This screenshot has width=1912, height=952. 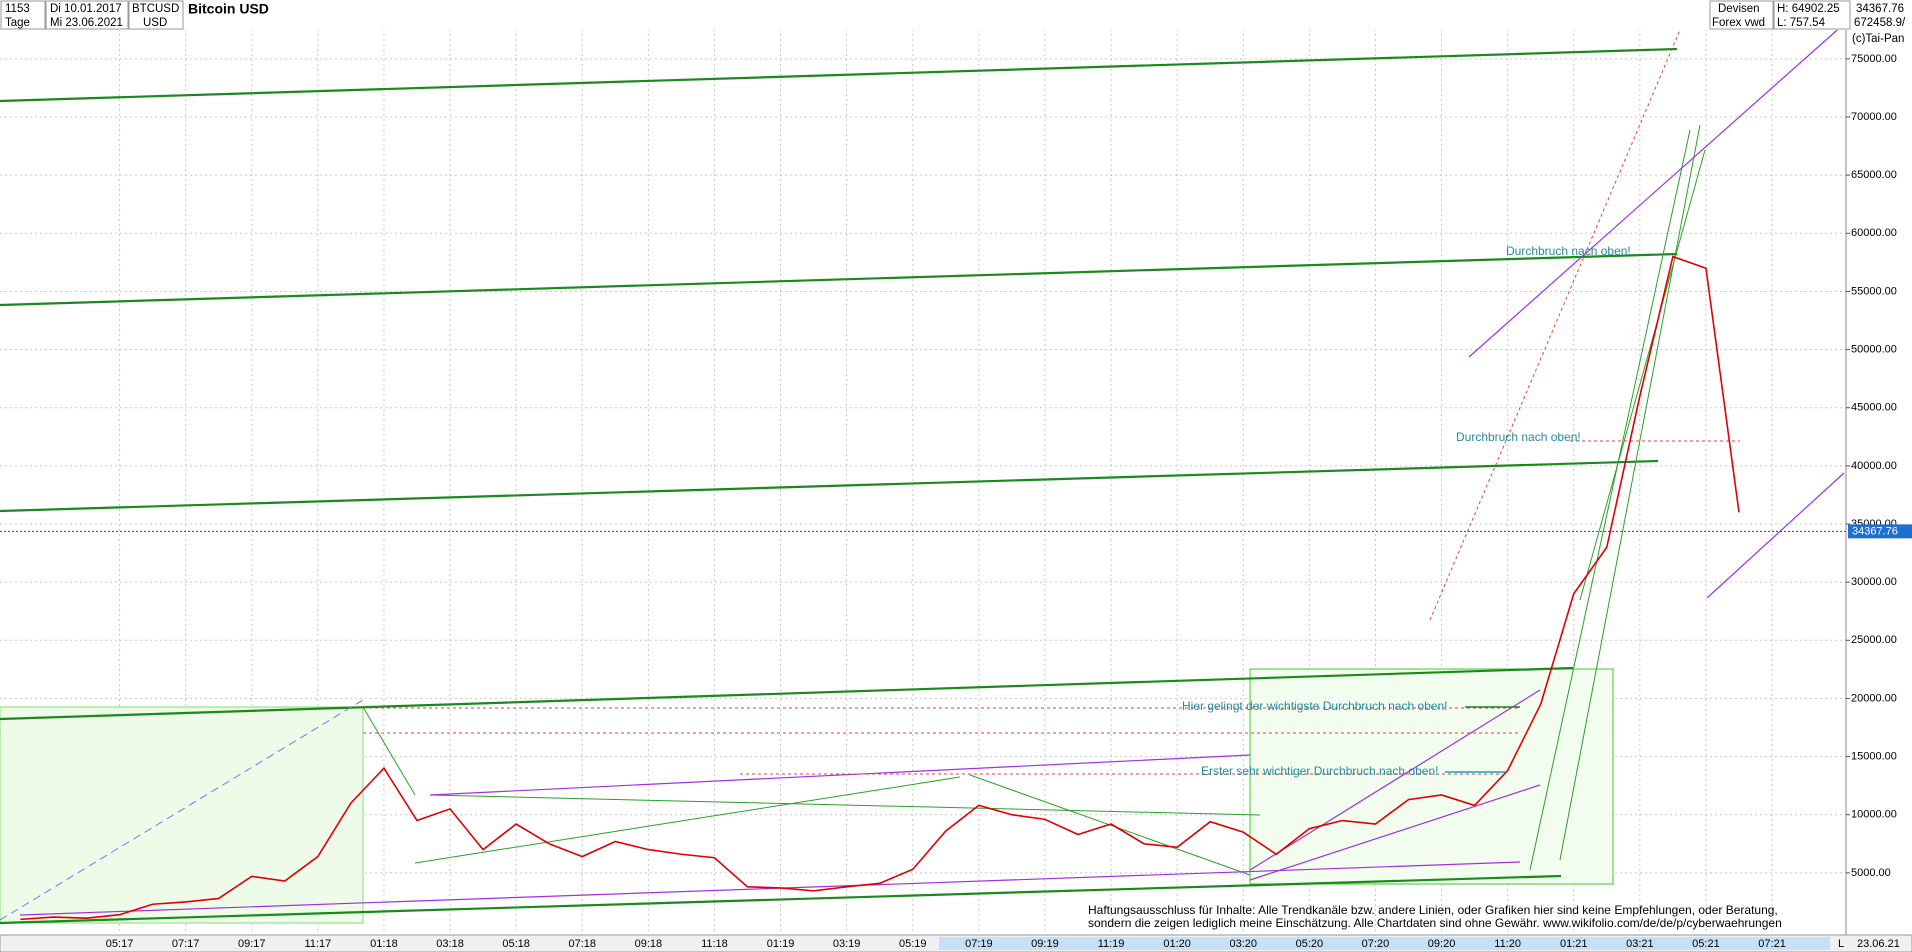 I want to click on low: L: 757.54, so click(x=1801, y=23).